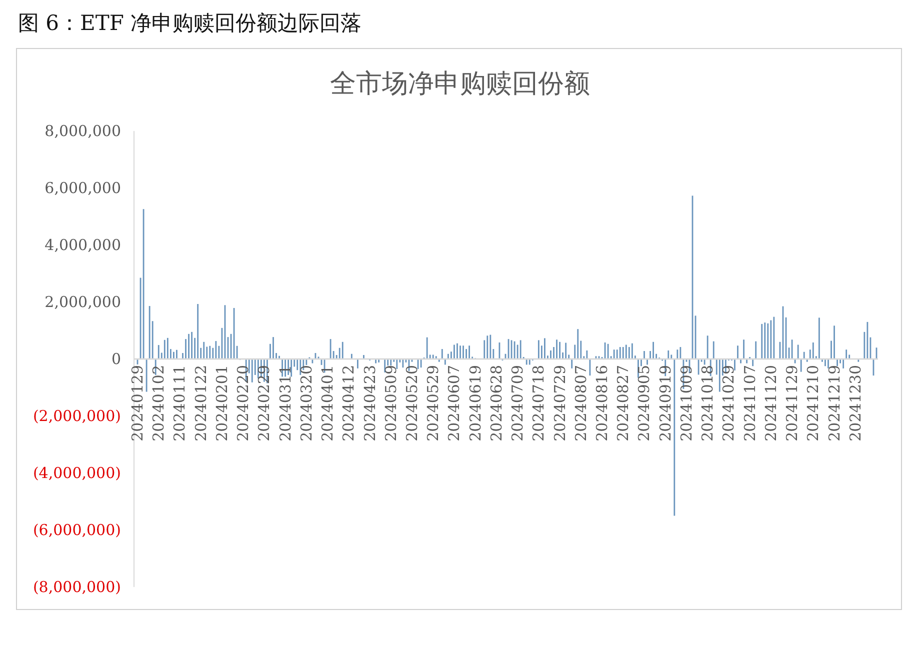  I want to click on x-tick-label: 20240905, so click(644, 403).